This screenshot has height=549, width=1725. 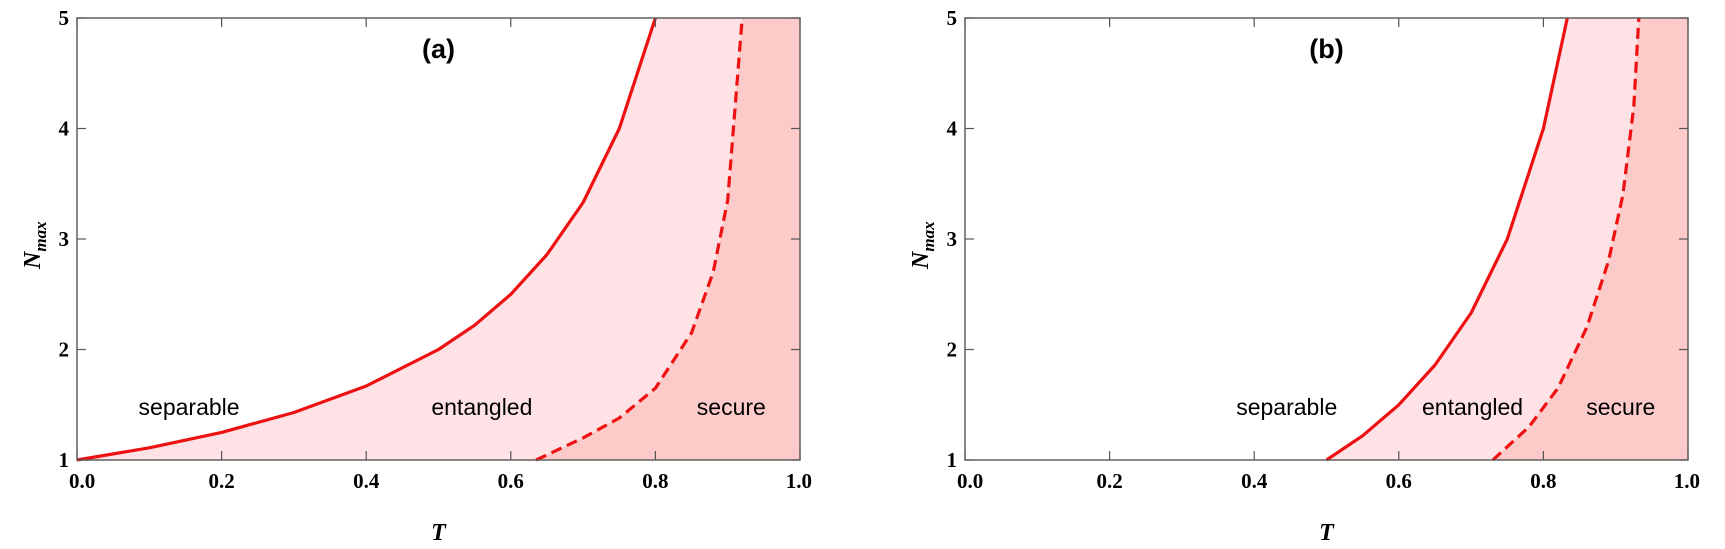 I want to click on secure-region, so click(x=1590, y=239).